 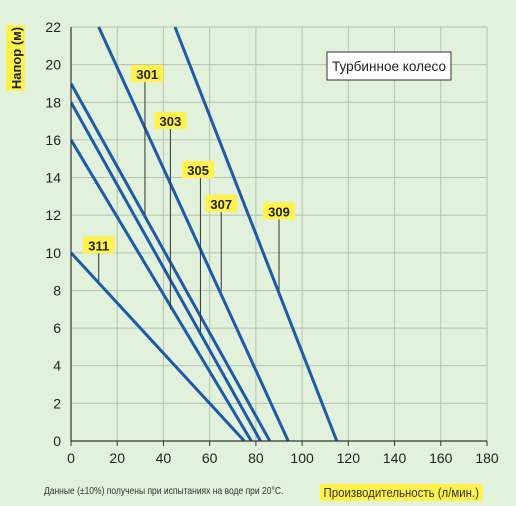 I want to click on x-tick-label: 20, so click(x=117, y=458).